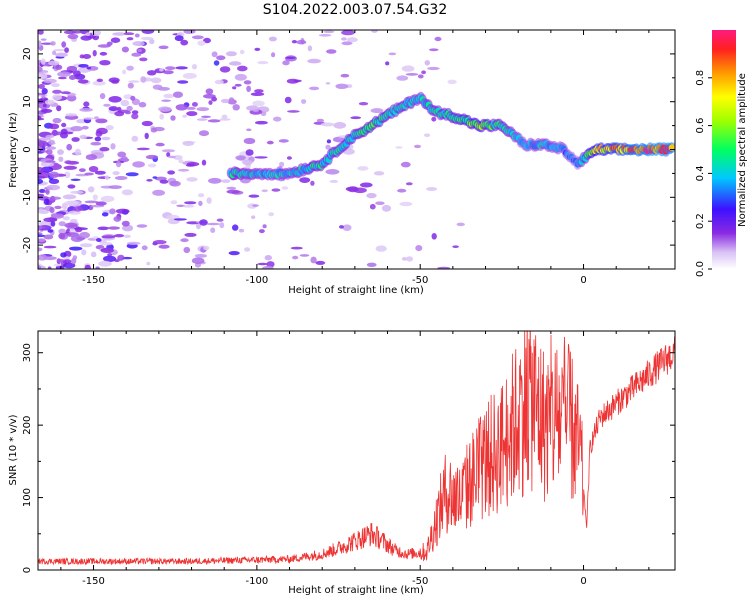 The image size is (750, 604). I want to click on x-tick-label: -150, so click(93, 280).